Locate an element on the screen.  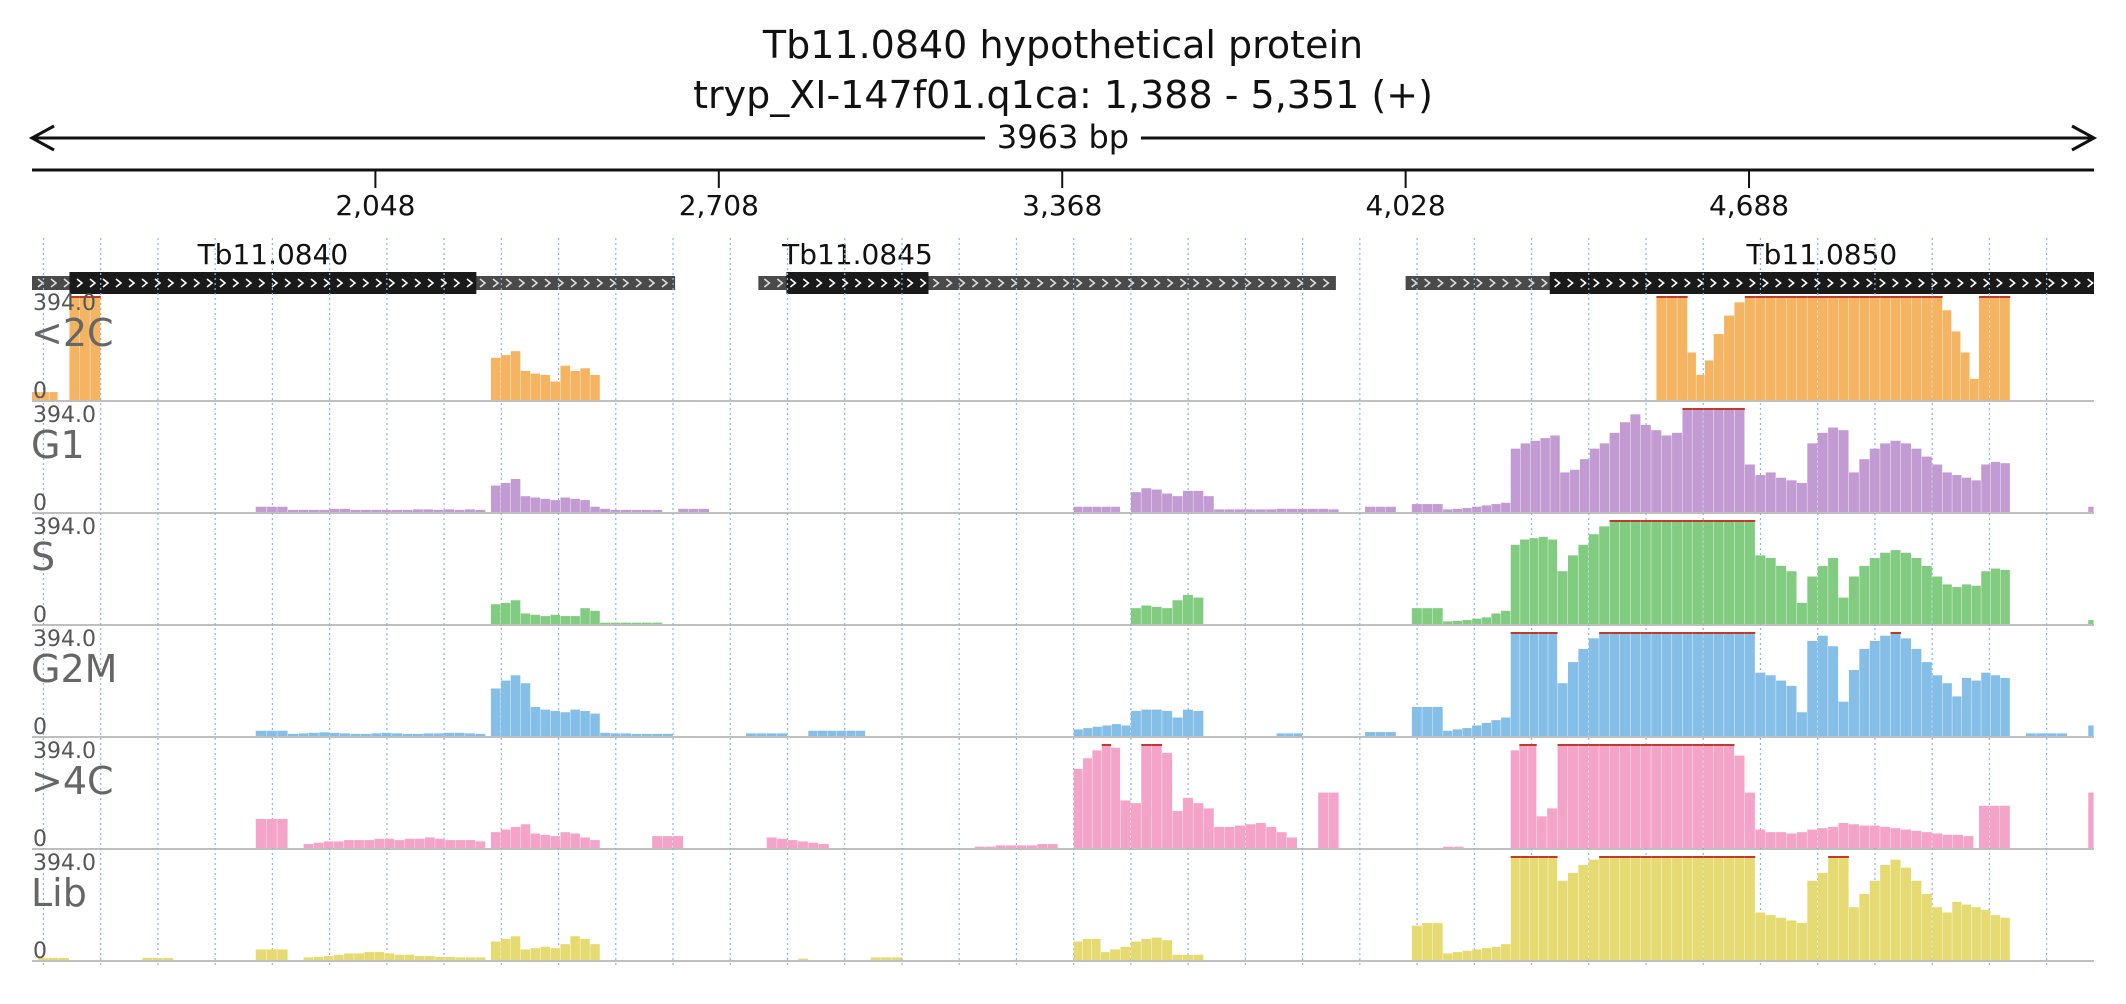
y-max-label: 394.0 is located at coordinates (64, 863).